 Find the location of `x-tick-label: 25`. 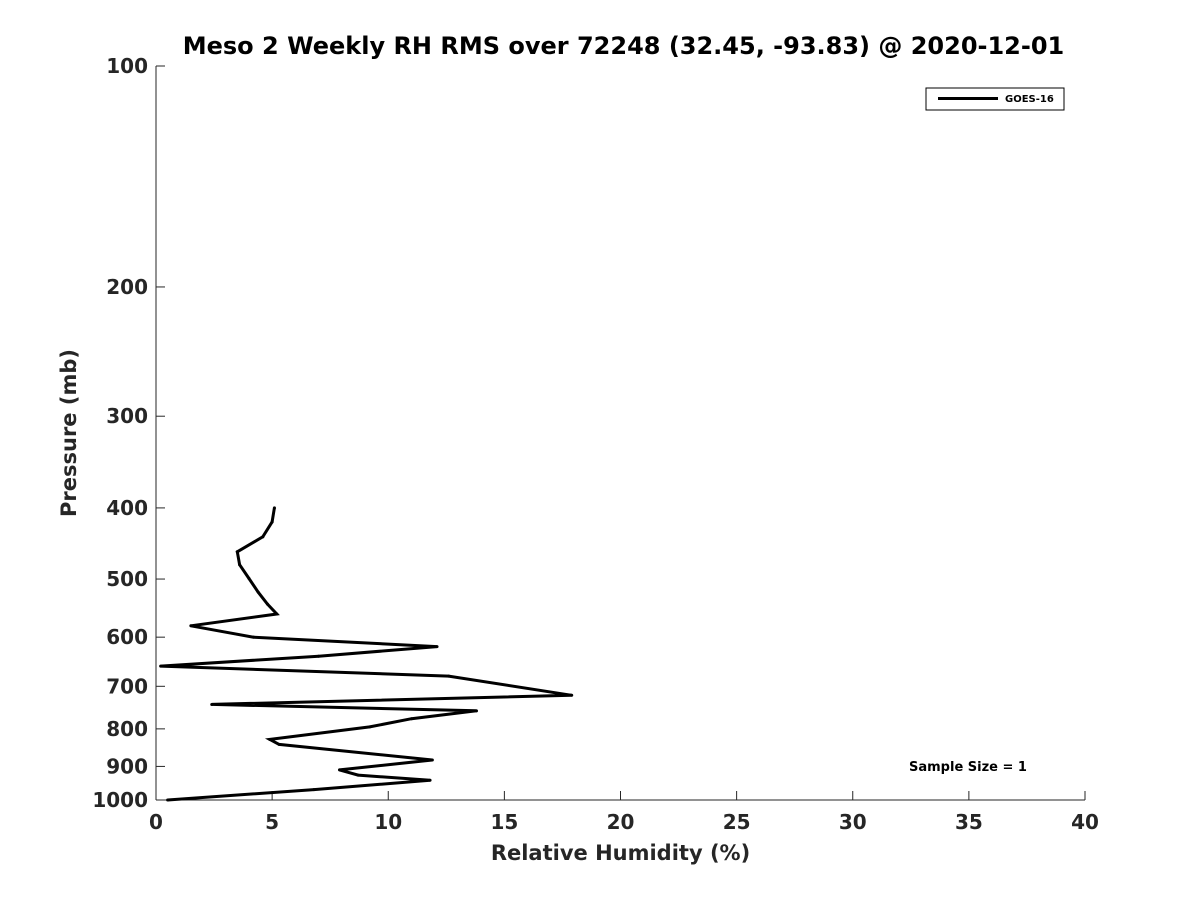

x-tick-label: 25 is located at coordinates (737, 822).